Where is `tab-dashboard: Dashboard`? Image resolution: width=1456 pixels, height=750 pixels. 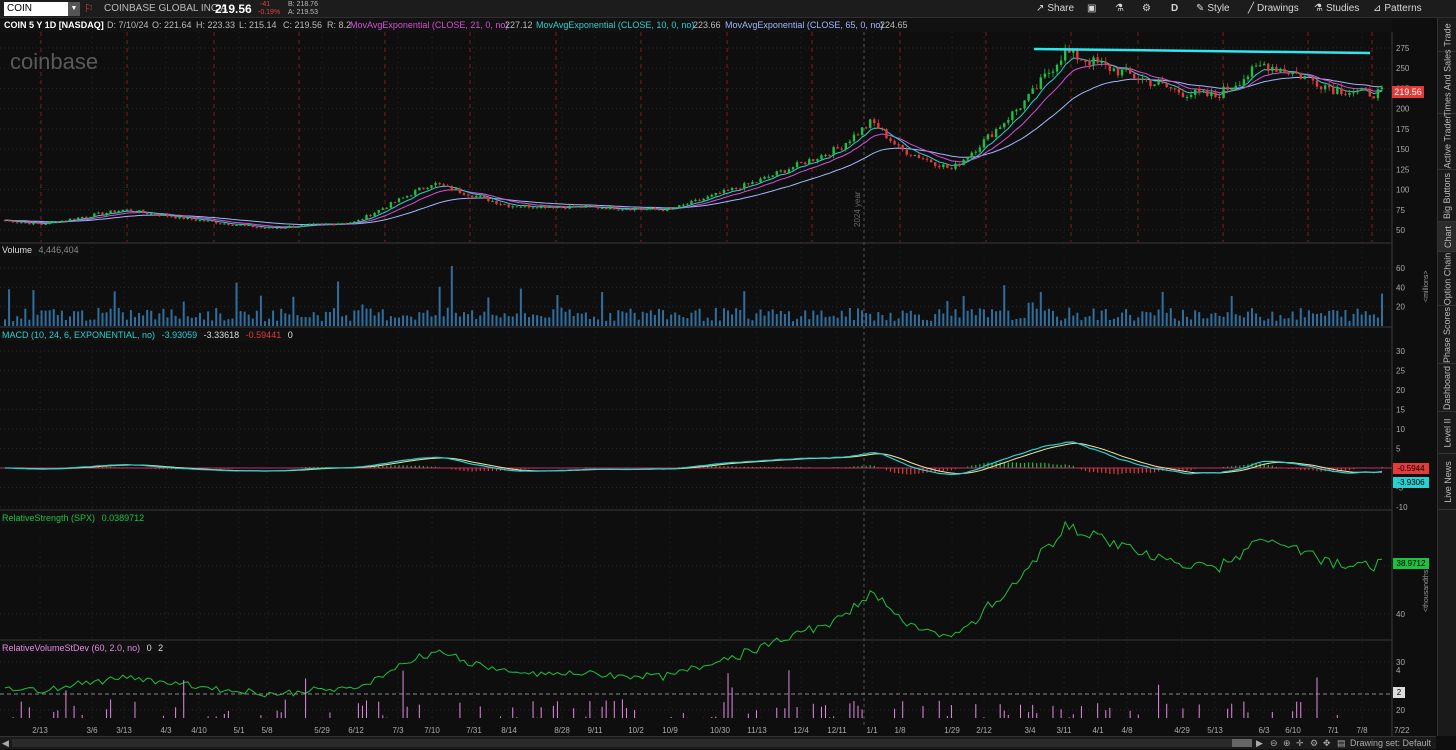
tab-dashboard: Dashboard is located at coordinates (1447, 388).